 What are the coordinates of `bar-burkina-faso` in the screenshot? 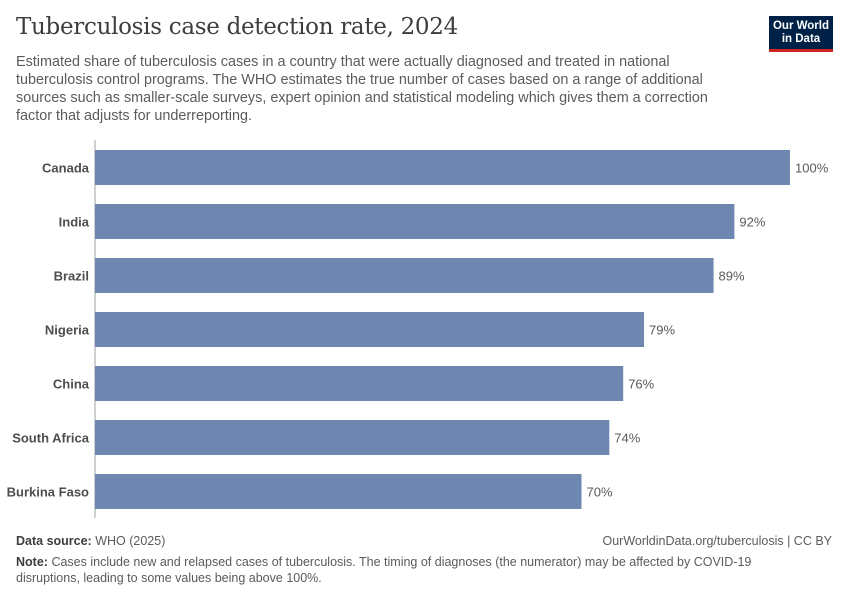 It's located at (338, 491).